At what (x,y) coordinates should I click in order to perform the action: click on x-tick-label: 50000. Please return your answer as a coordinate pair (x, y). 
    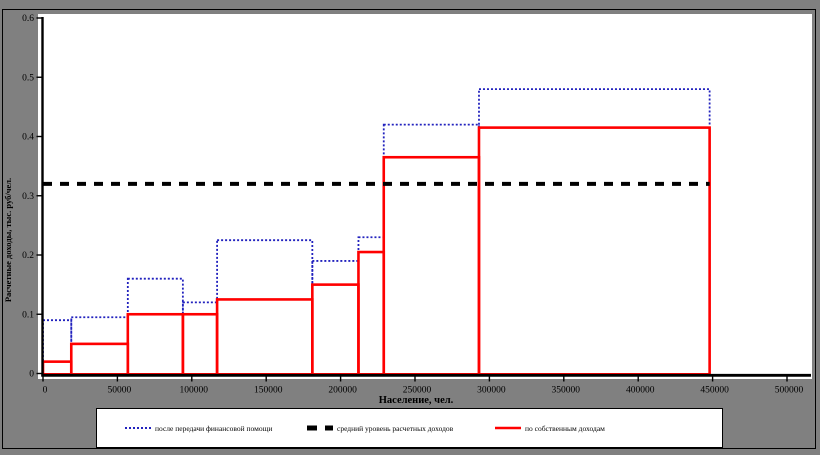
    Looking at the image, I should click on (120, 391).